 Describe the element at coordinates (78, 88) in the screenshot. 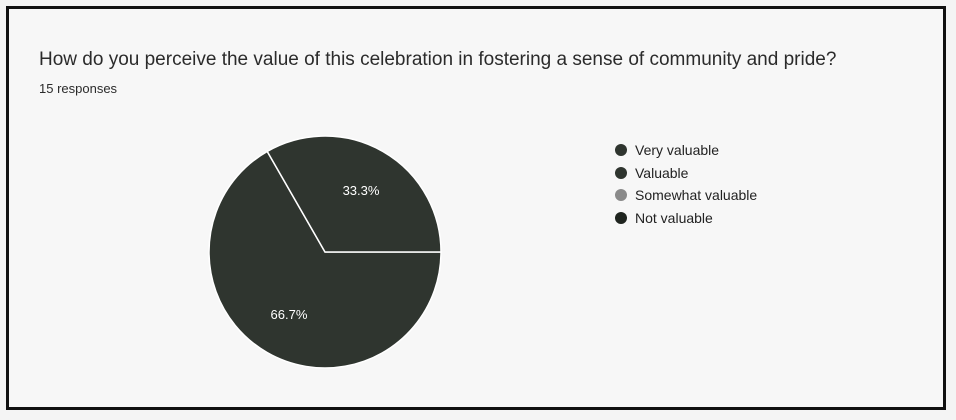

I see `response-count: 15 responses` at that location.